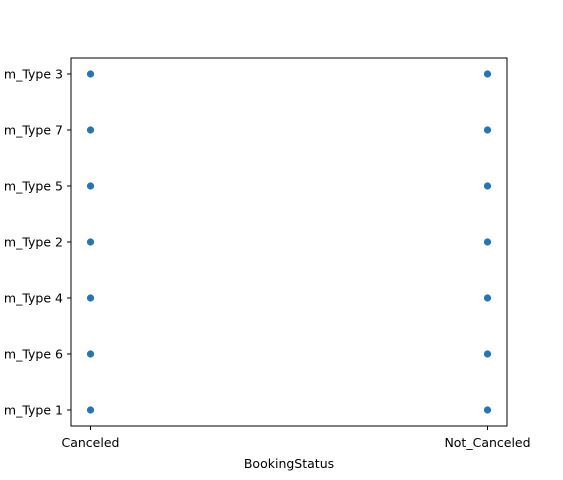  Describe the element at coordinates (33, 186) in the screenshot. I see `y-tick-label: m_Type 5` at that location.